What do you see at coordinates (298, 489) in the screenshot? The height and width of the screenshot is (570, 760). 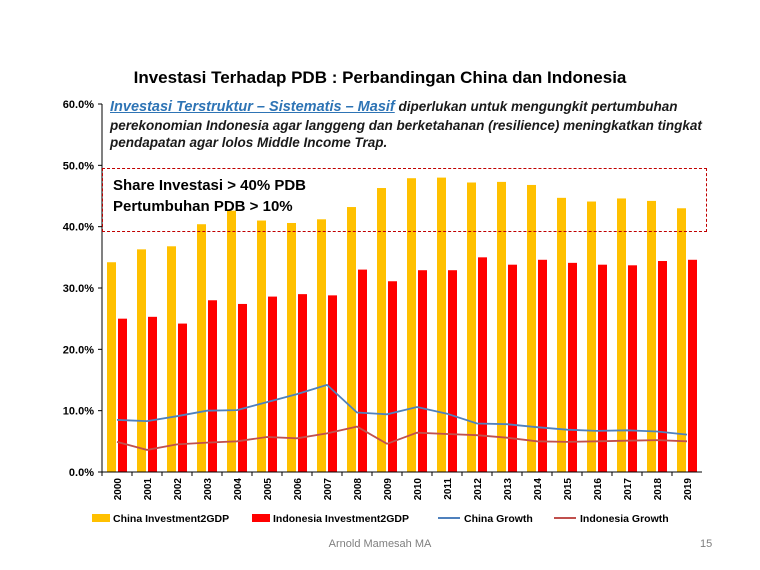 I see `x-tick-label: 2006` at bounding box center [298, 489].